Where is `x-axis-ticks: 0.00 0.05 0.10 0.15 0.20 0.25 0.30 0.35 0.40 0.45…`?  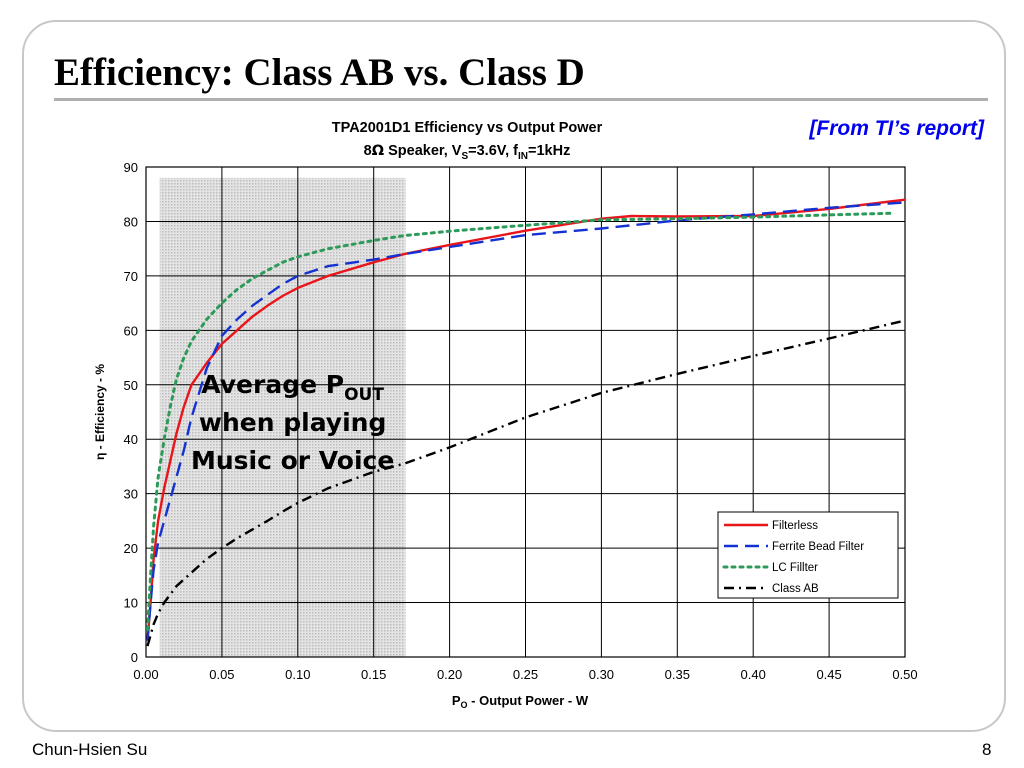
x-axis-ticks: 0.00 0.05 0.10 0.15 0.20 0.25 0.30 0.35 0.40 0.45… is located at coordinates (525, 674).